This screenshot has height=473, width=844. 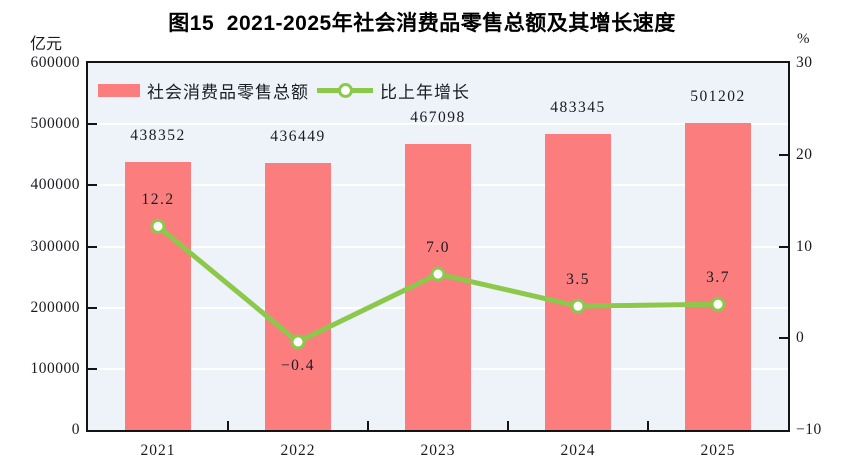 I want to click on left-axis-tick-label: 400000, so click(x=55, y=185).